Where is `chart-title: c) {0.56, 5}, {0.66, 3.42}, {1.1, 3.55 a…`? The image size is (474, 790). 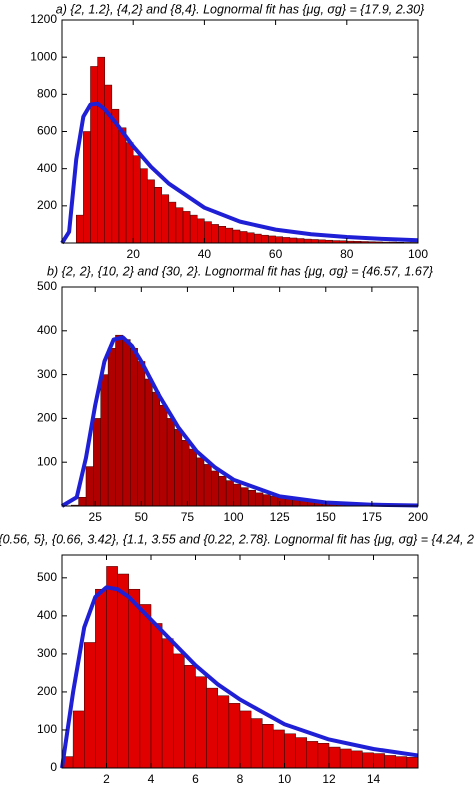
chart-title: c) {0.56, 5}, {0.66, 3.42}, {1.1, 3.55 a… is located at coordinates (237, 539).